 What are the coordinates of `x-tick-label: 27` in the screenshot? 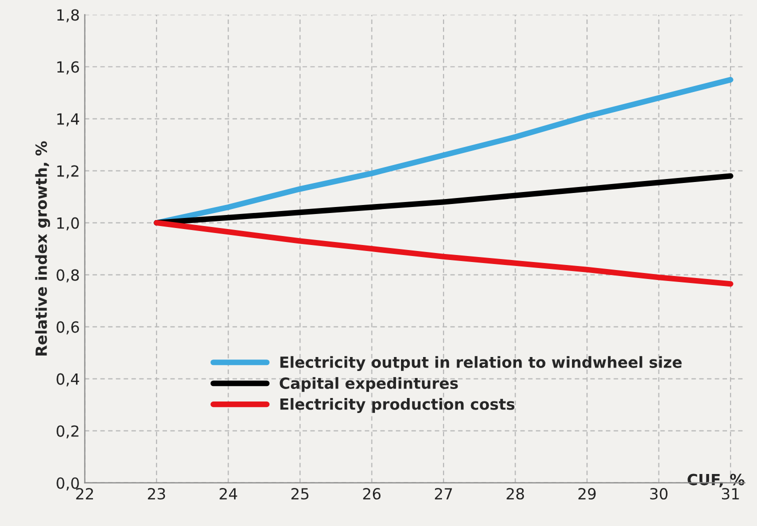 It's located at (443, 494).